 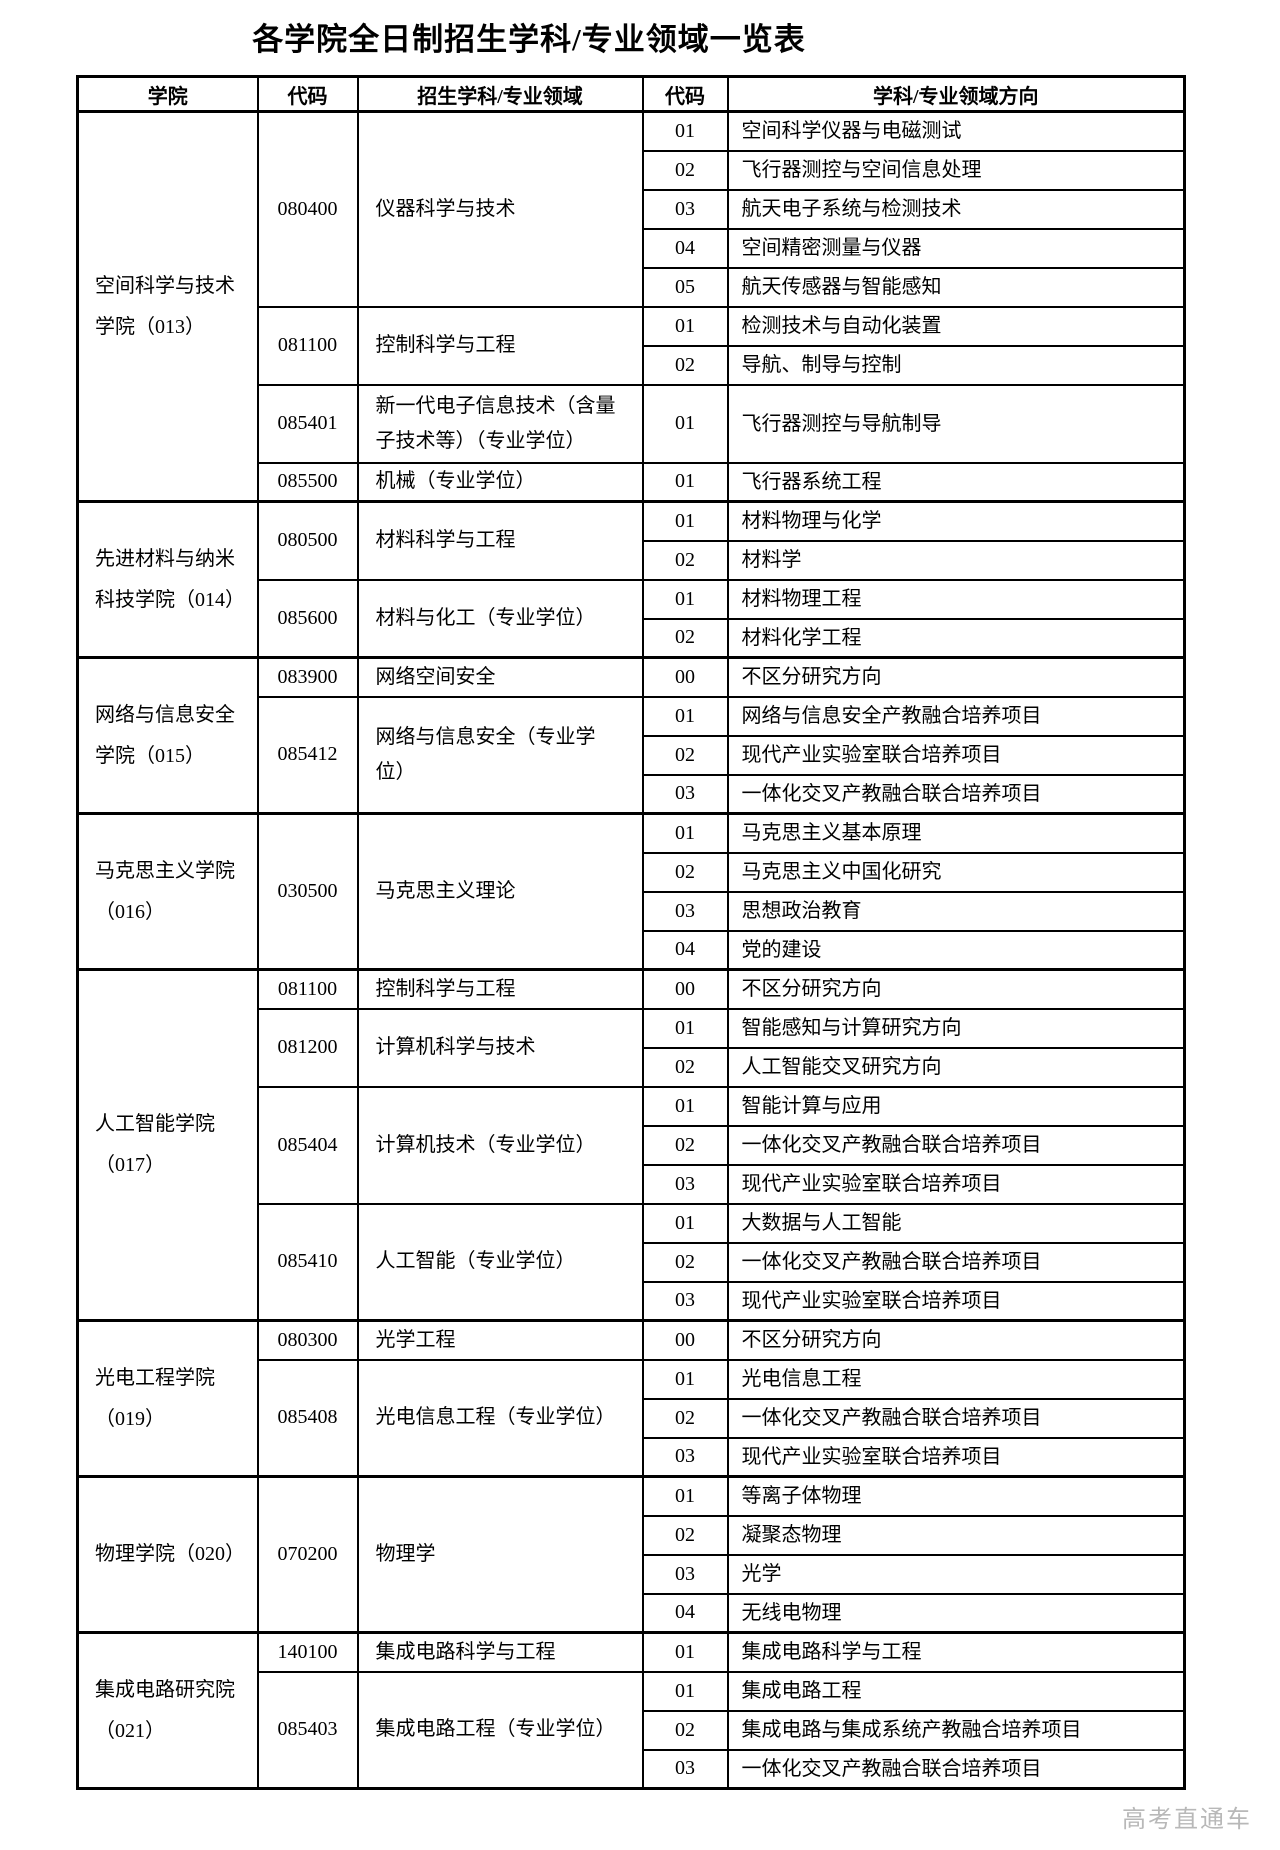 What do you see at coordinates (307, 1554) in the screenshot?
I see `program-code-cell: 070200` at bounding box center [307, 1554].